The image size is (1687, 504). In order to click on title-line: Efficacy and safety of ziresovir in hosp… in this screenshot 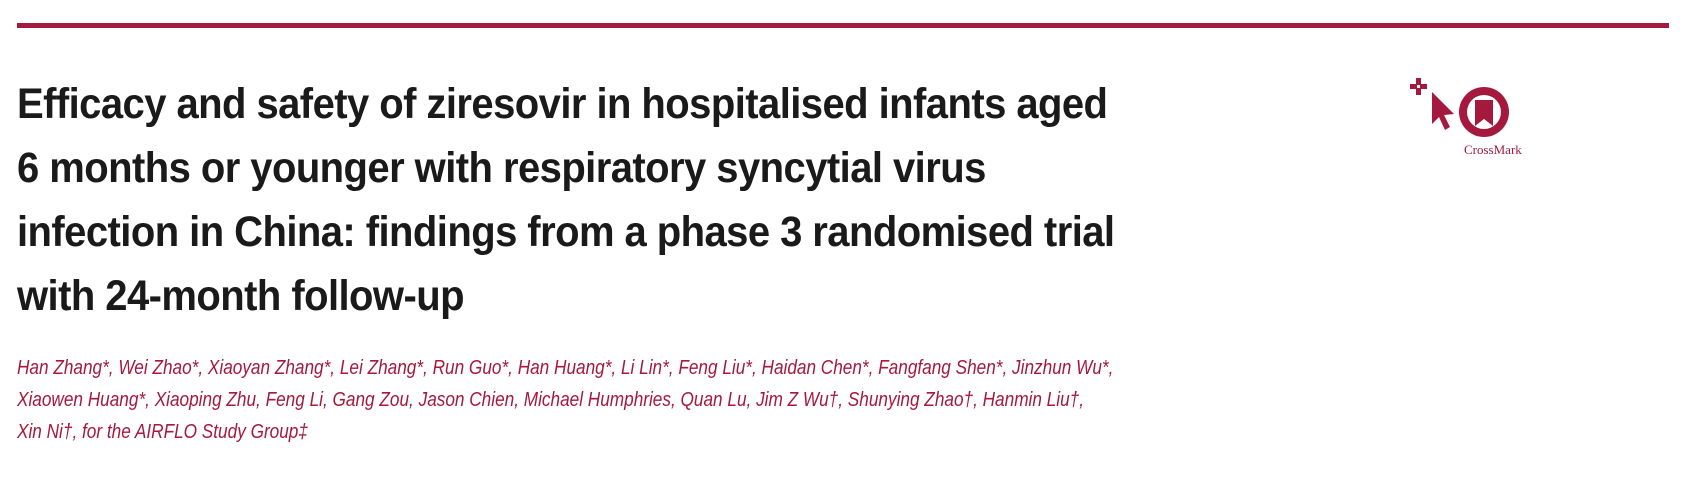, I will do `click(562, 104)`.